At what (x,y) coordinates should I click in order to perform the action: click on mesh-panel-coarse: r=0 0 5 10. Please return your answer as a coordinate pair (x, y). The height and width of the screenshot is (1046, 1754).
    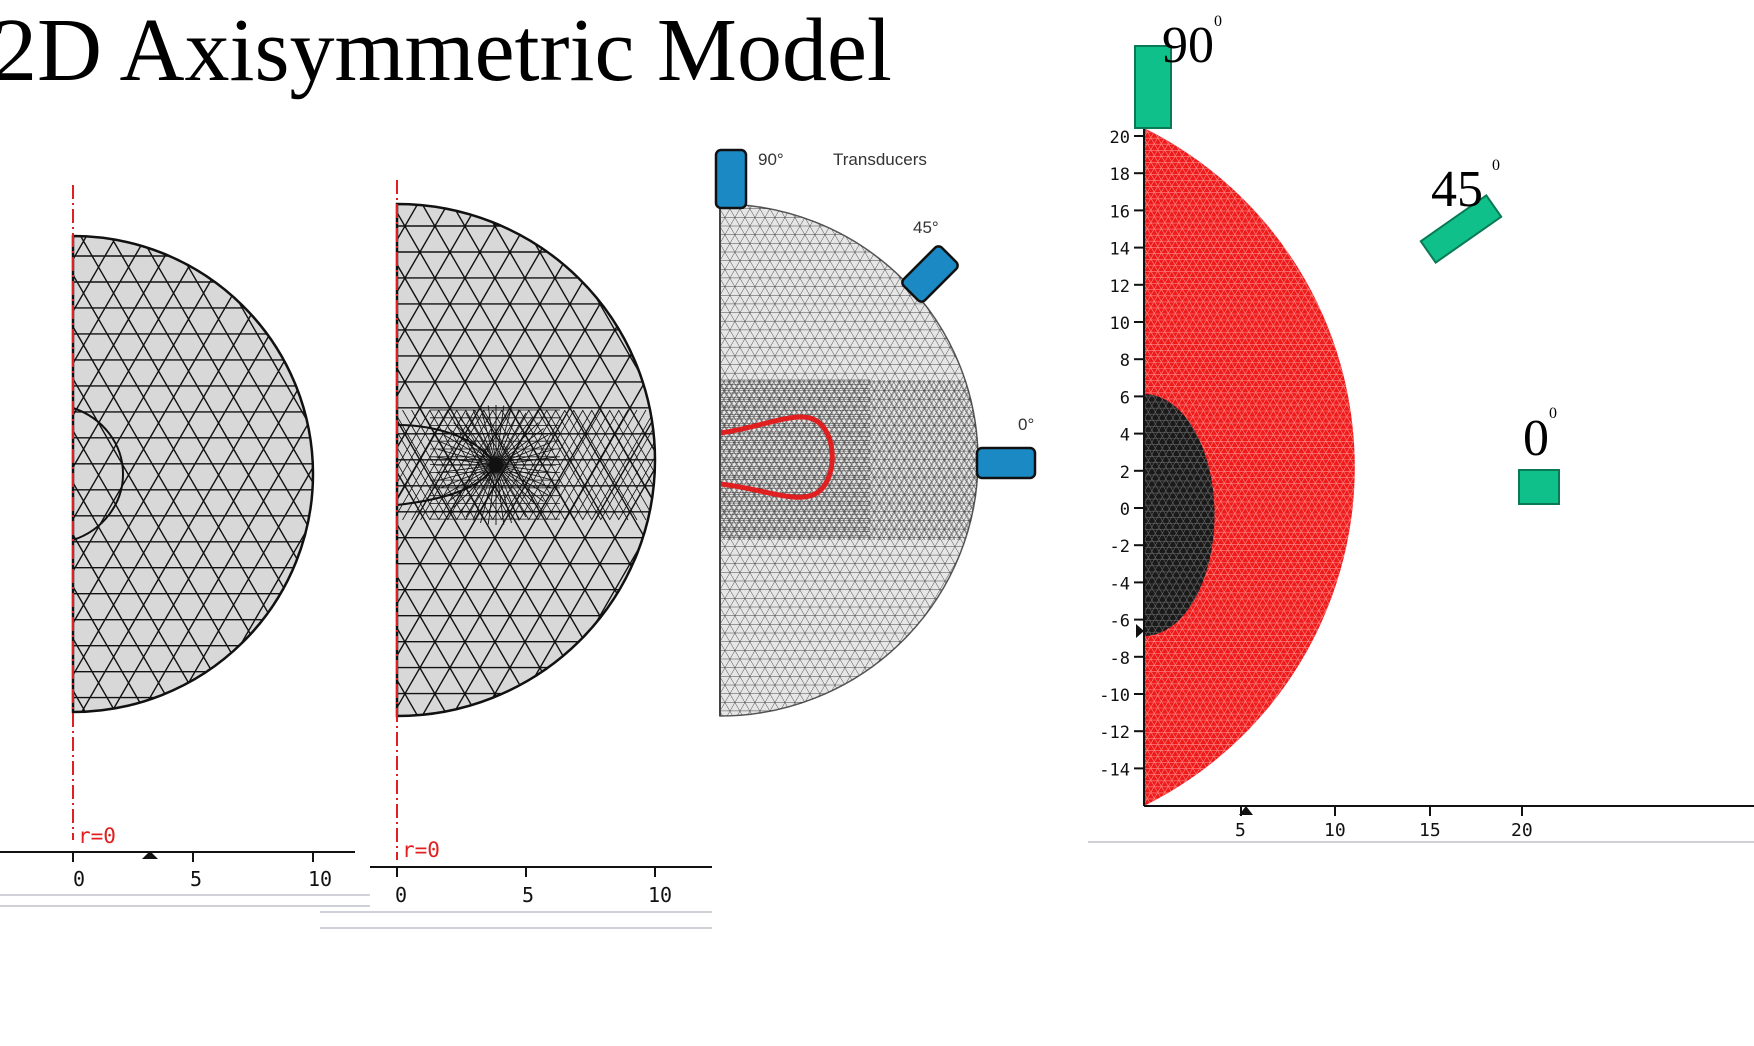
    Looking at the image, I should click on (185, 546).